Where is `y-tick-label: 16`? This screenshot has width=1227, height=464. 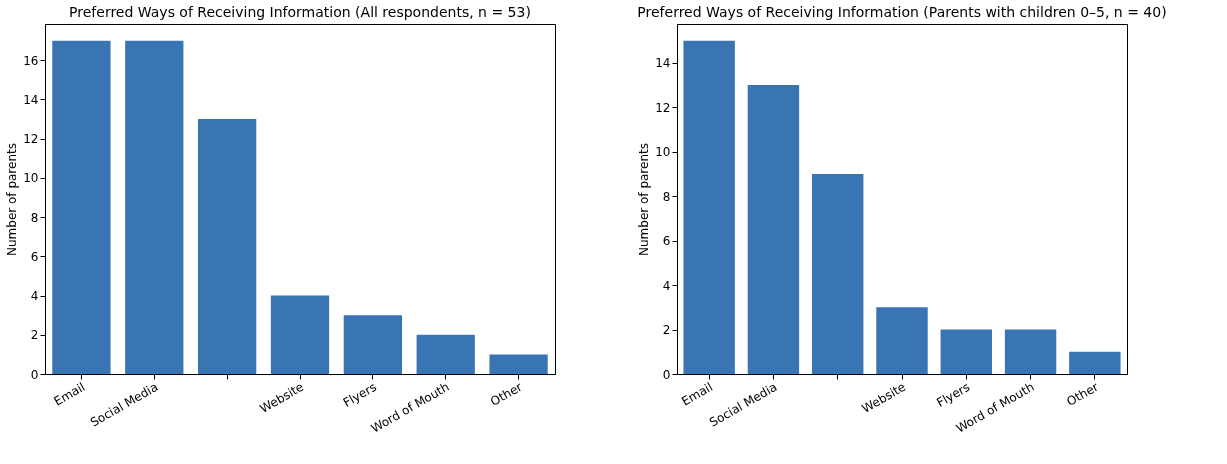 y-tick-label: 16 is located at coordinates (31, 60).